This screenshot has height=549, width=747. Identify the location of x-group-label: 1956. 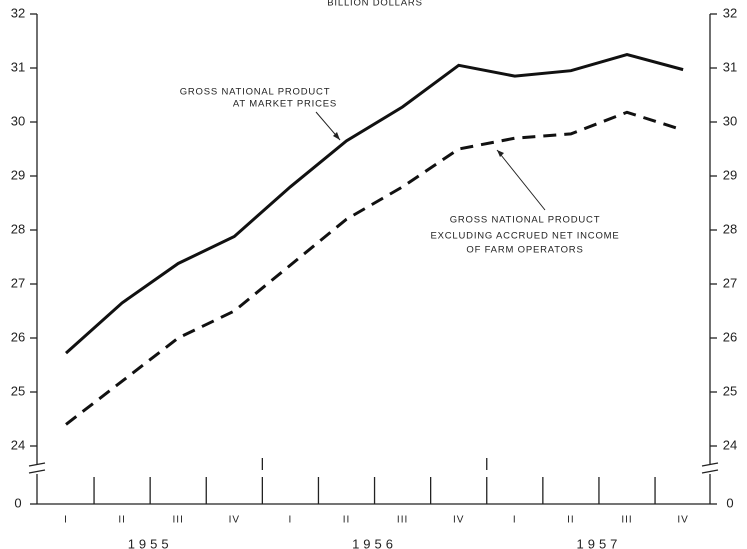
(374, 542).